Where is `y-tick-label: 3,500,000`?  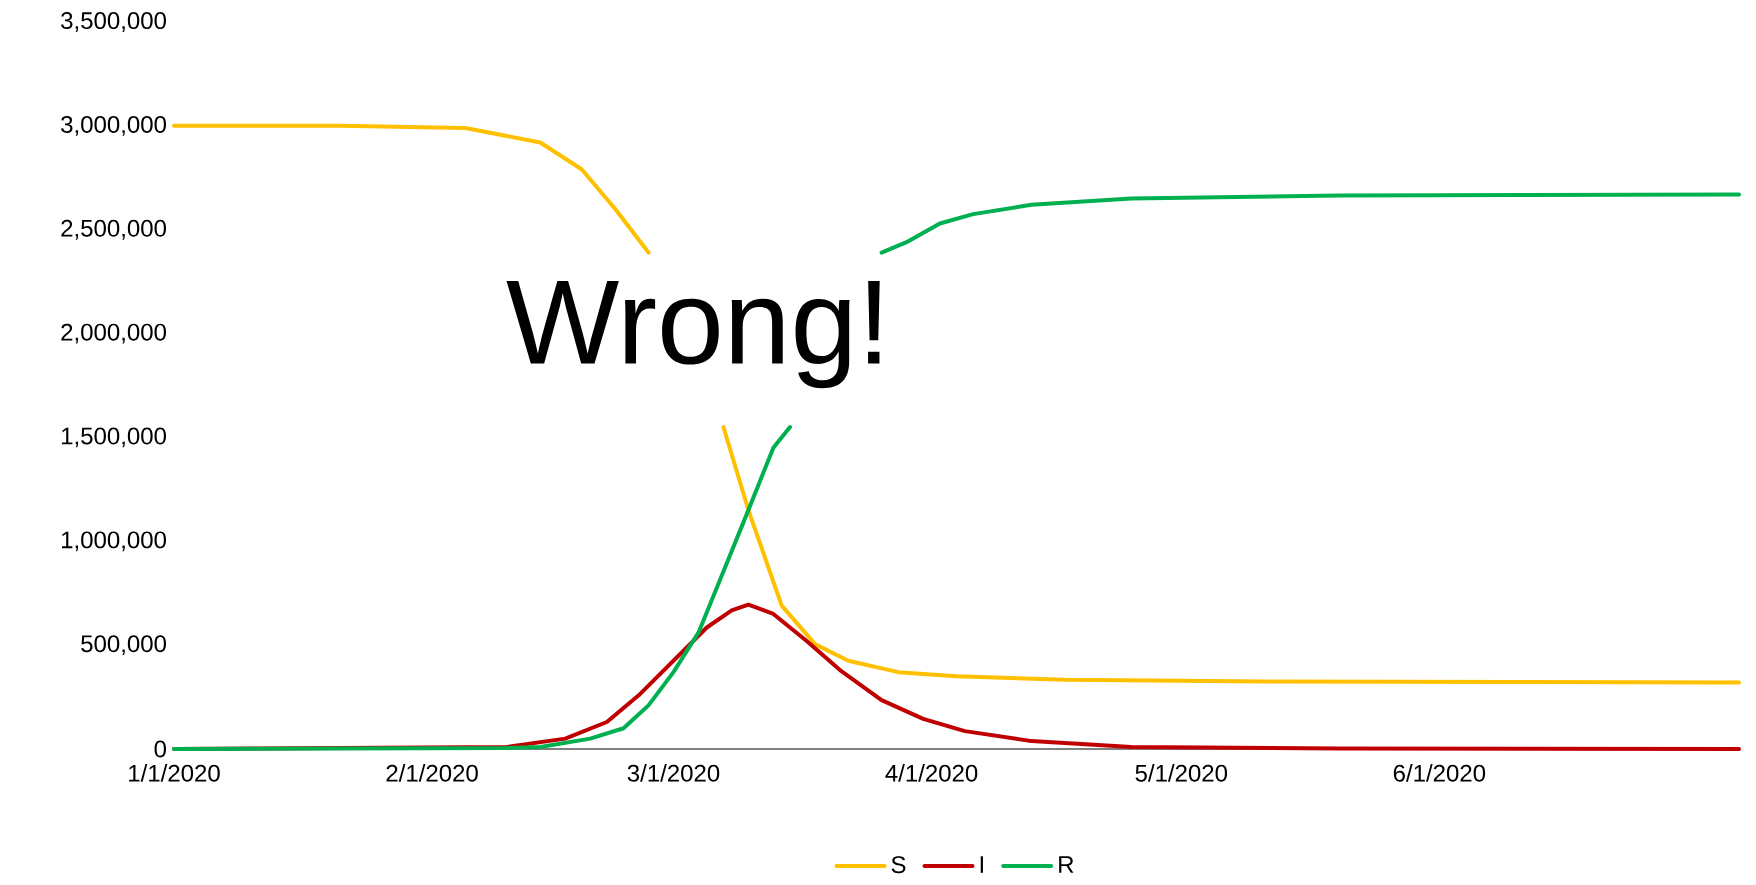
y-tick-label: 3,500,000 is located at coordinates (113, 22).